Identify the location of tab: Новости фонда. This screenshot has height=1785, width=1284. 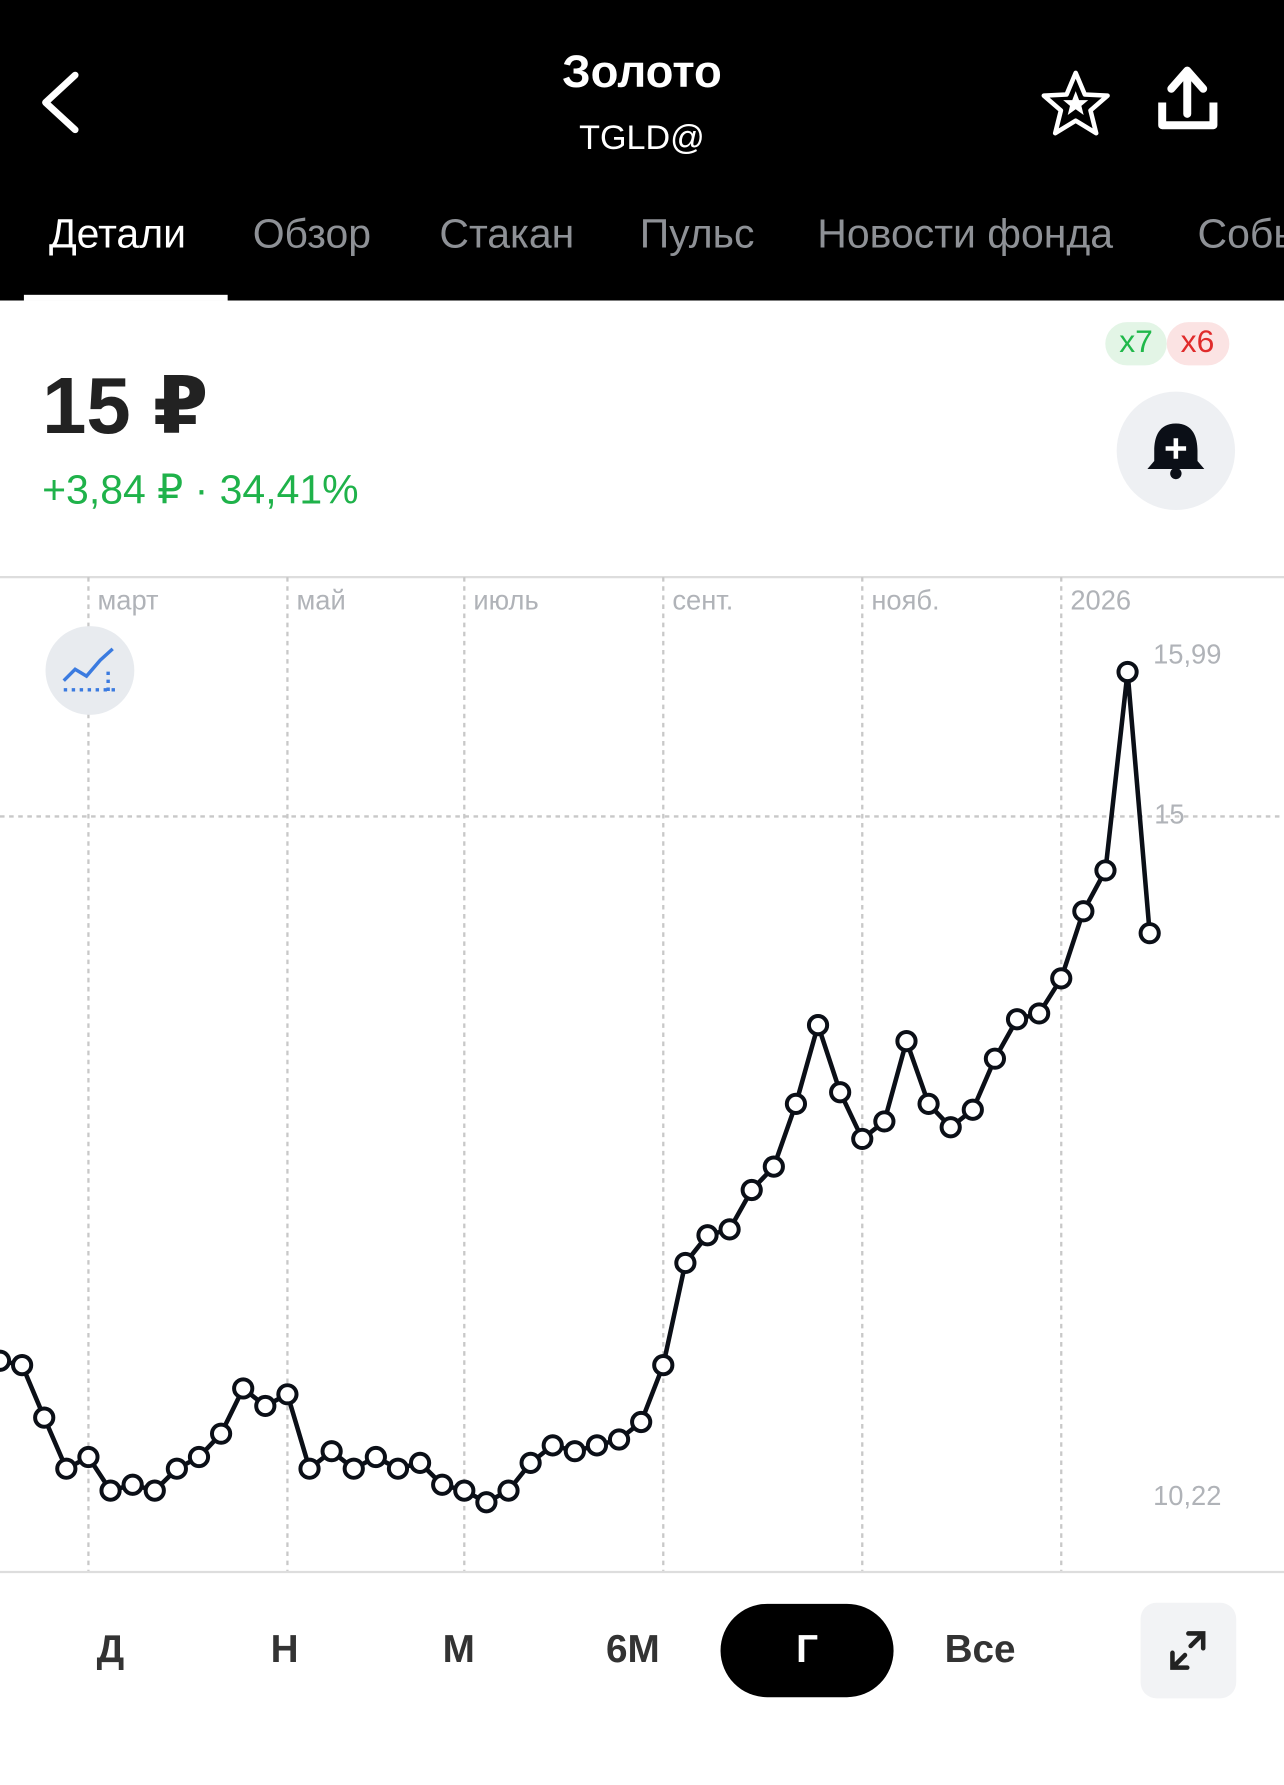
(965, 234).